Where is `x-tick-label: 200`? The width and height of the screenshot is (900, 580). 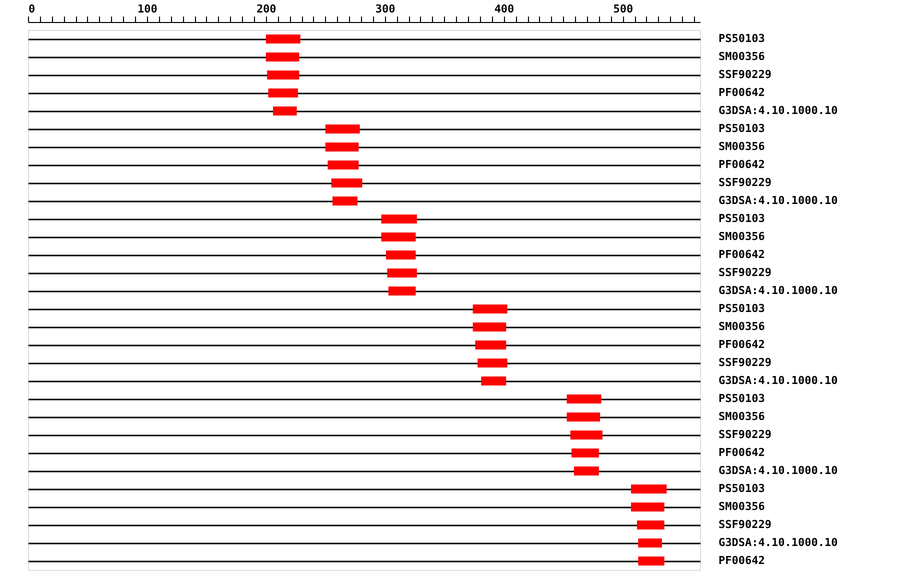 x-tick-label: 200 is located at coordinates (266, 9).